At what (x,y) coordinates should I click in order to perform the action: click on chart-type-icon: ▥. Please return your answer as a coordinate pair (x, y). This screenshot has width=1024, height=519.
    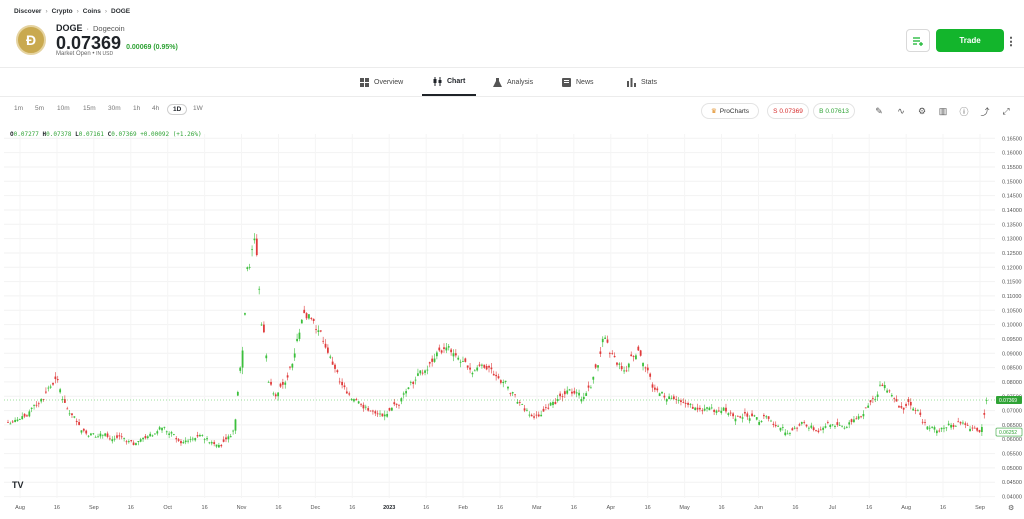
    Looking at the image, I should click on (943, 110).